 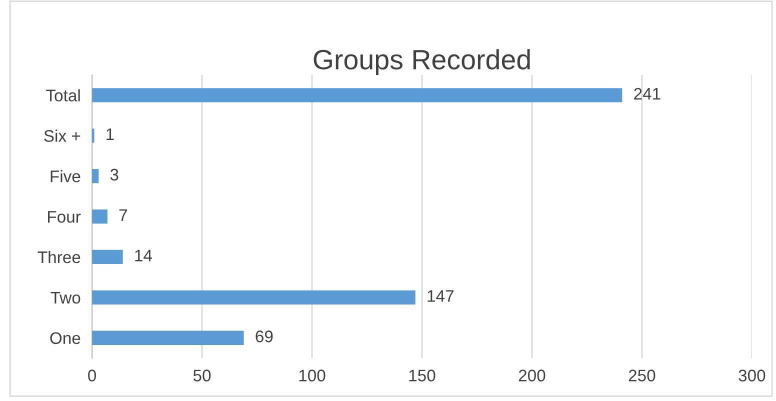 I want to click on y-tick-label: Three, so click(x=59, y=257).